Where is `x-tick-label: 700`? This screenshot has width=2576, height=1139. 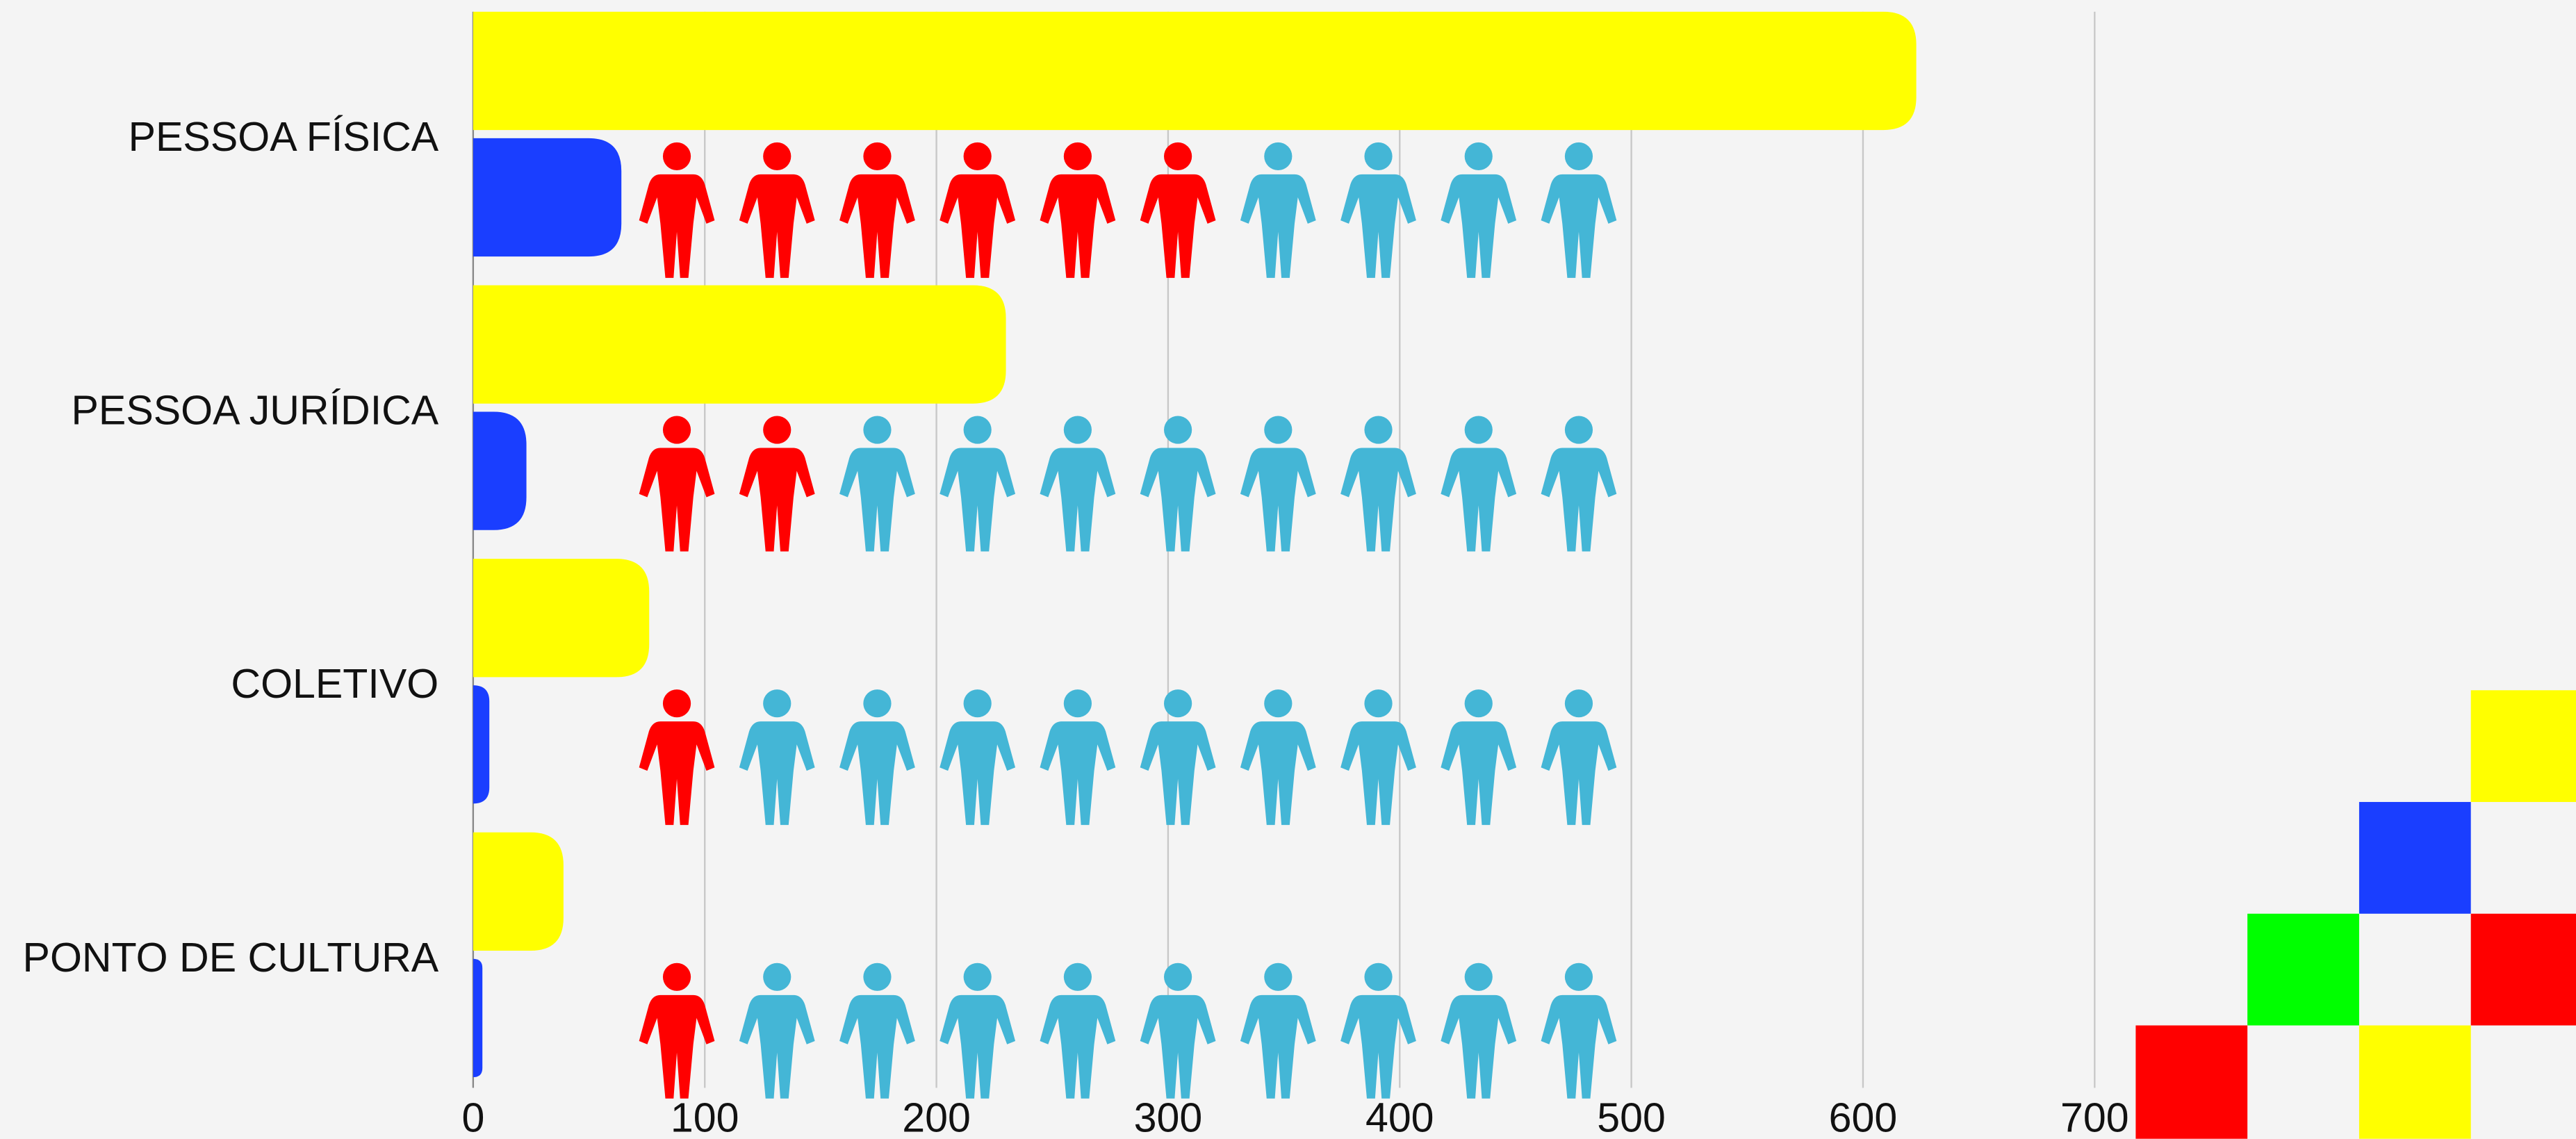
x-tick-label: 700 is located at coordinates (2094, 1116).